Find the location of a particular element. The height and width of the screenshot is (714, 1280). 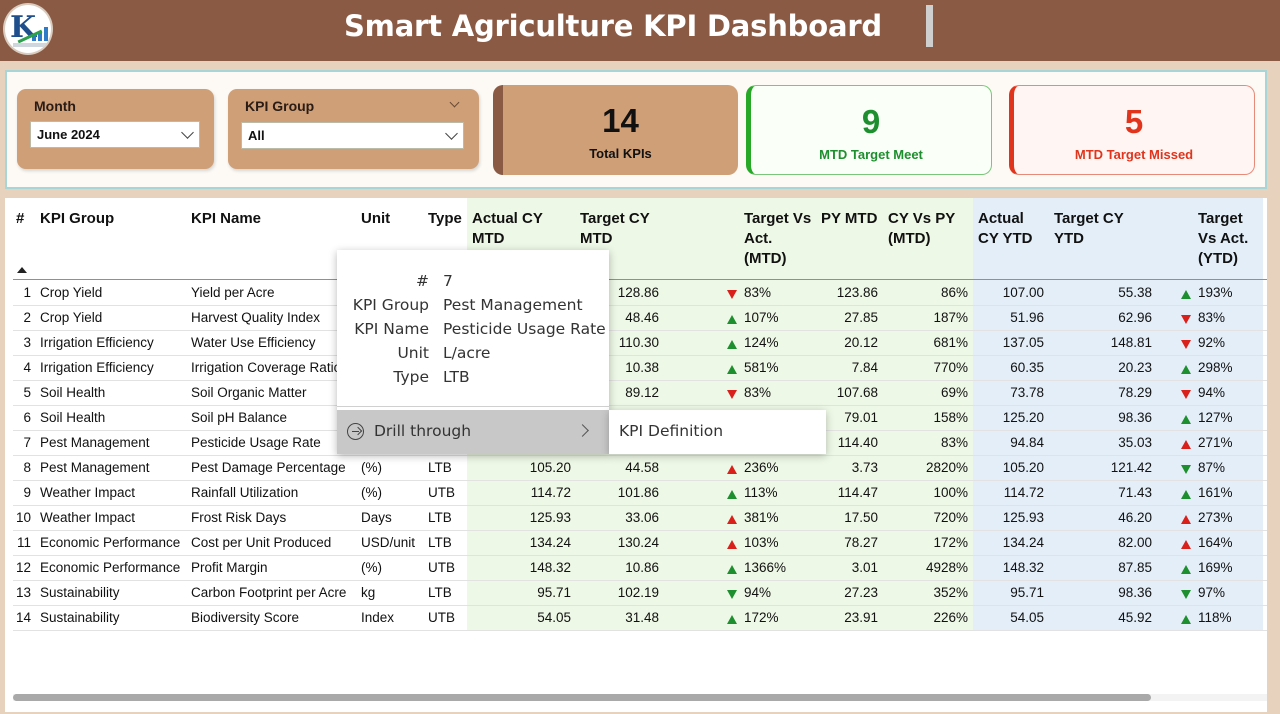

col-header-num: # is located at coordinates (20, 218).